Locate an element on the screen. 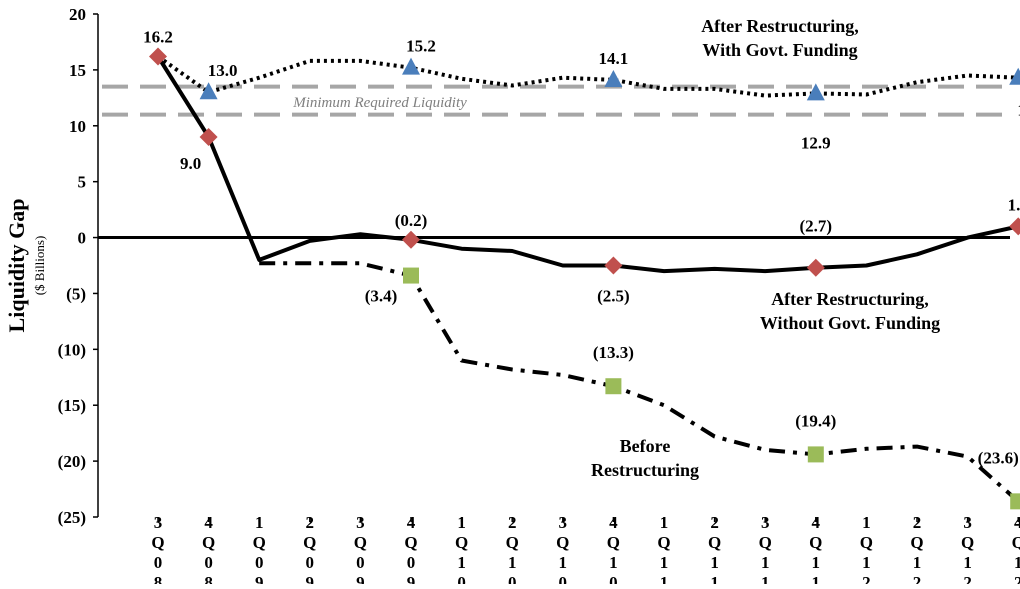 The image size is (1020, 589). data-label-s3-13: (19.4) is located at coordinates (815, 420).